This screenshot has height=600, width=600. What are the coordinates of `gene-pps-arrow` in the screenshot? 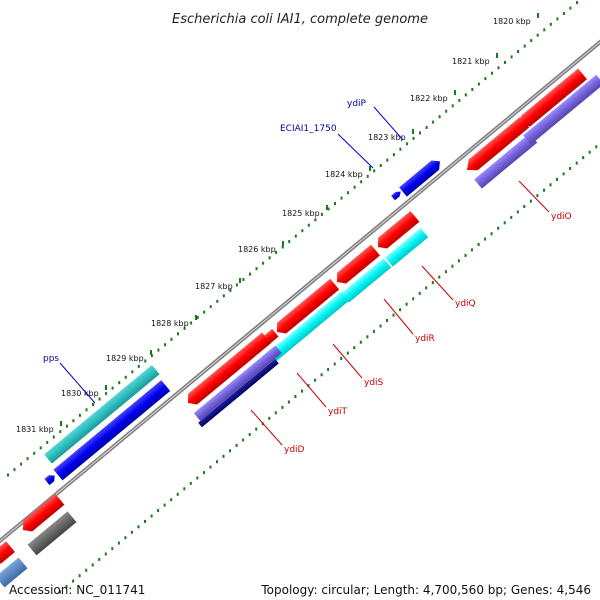 It's located at (50, 479).